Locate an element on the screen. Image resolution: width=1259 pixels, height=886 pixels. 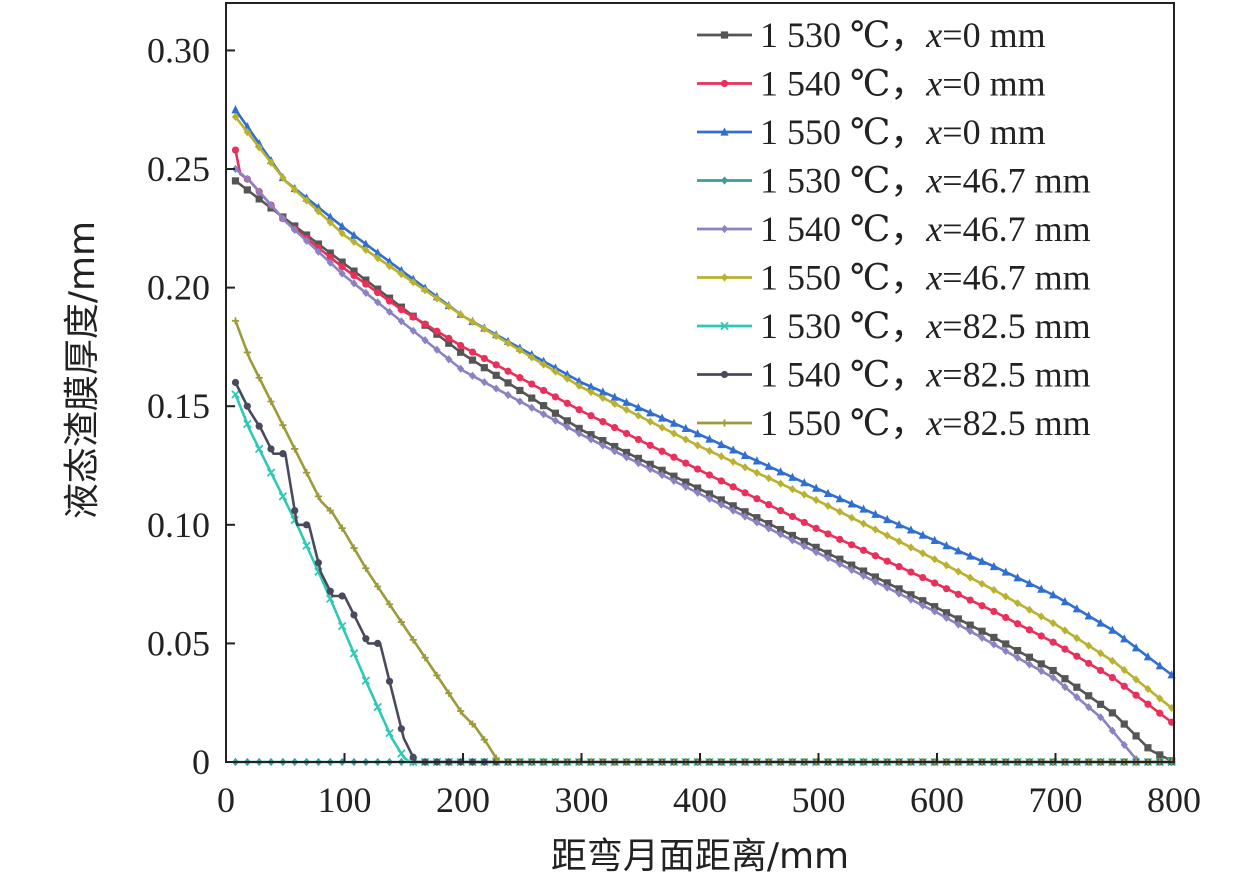
legend-entry: 1 540 ℃，x=82.5 mm is located at coordinates (894, 375).